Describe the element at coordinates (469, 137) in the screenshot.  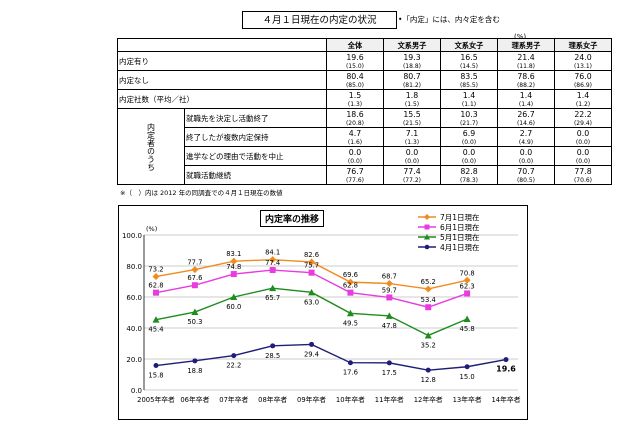
I see `table-cell: 6.9 (0.0)` at that location.